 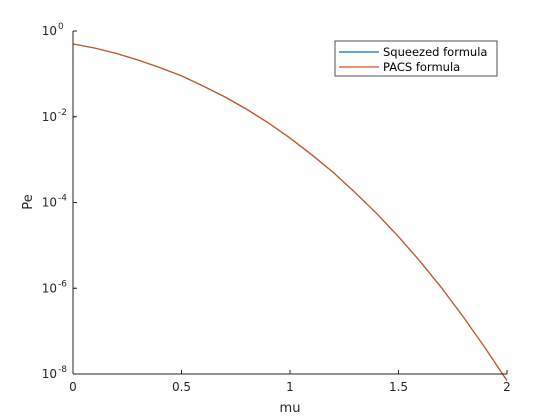 I want to click on legend-box, so click(x=416, y=58).